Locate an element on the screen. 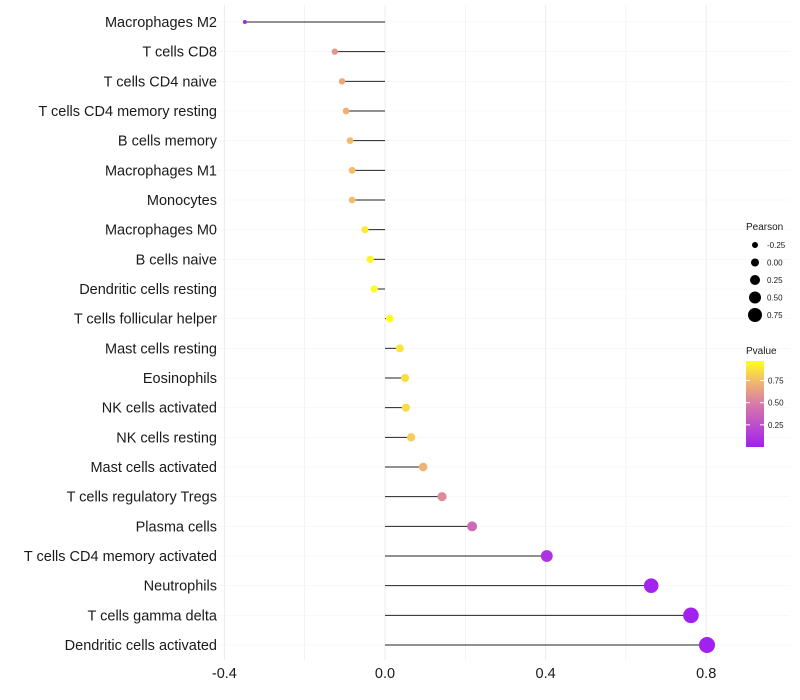  y-tick-label: Mast cells resting is located at coordinates (161, 349).